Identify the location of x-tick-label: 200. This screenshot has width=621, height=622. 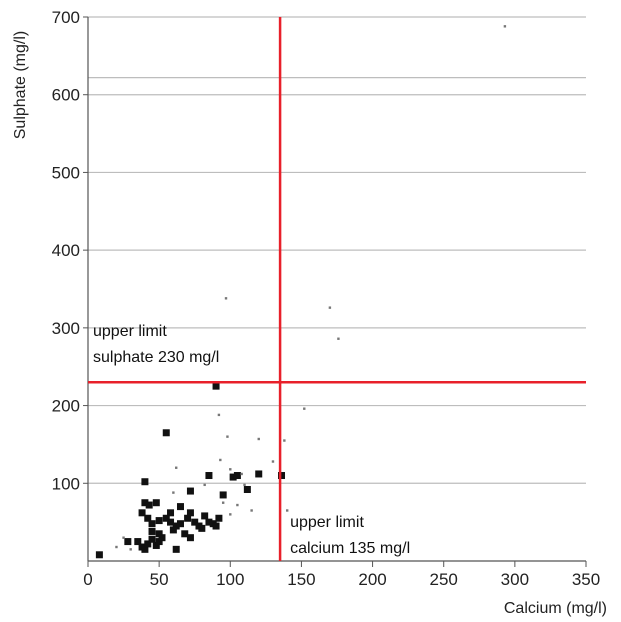
(372, 579).